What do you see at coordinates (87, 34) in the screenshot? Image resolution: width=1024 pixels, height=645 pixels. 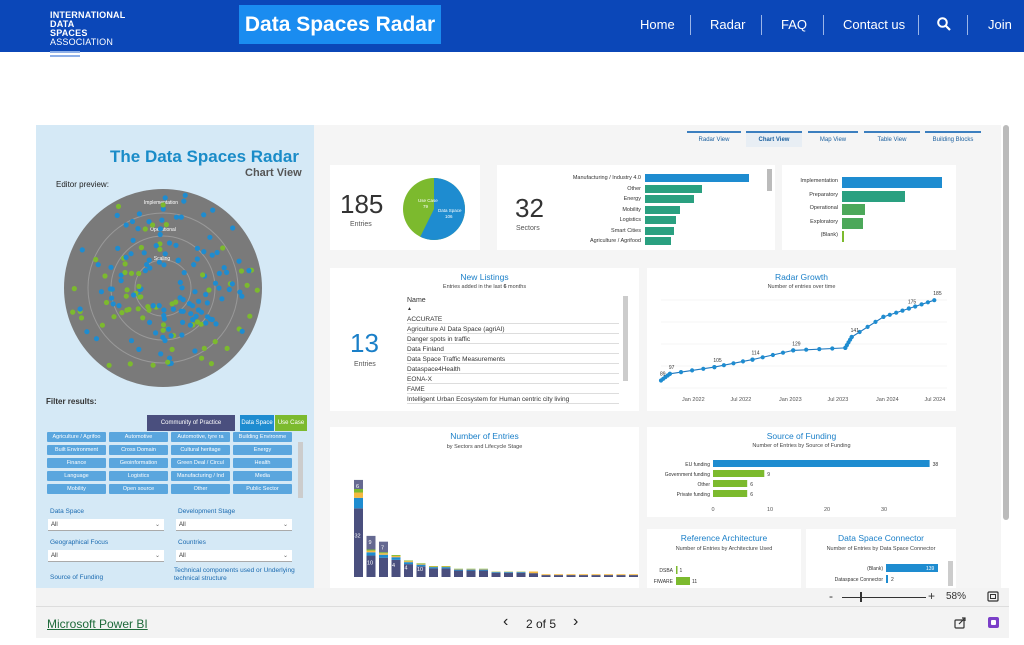 I see `idsa-logo: INTERNATIONAL DATA SPACES ASSOCIATION` at bounding box center [87, 34].